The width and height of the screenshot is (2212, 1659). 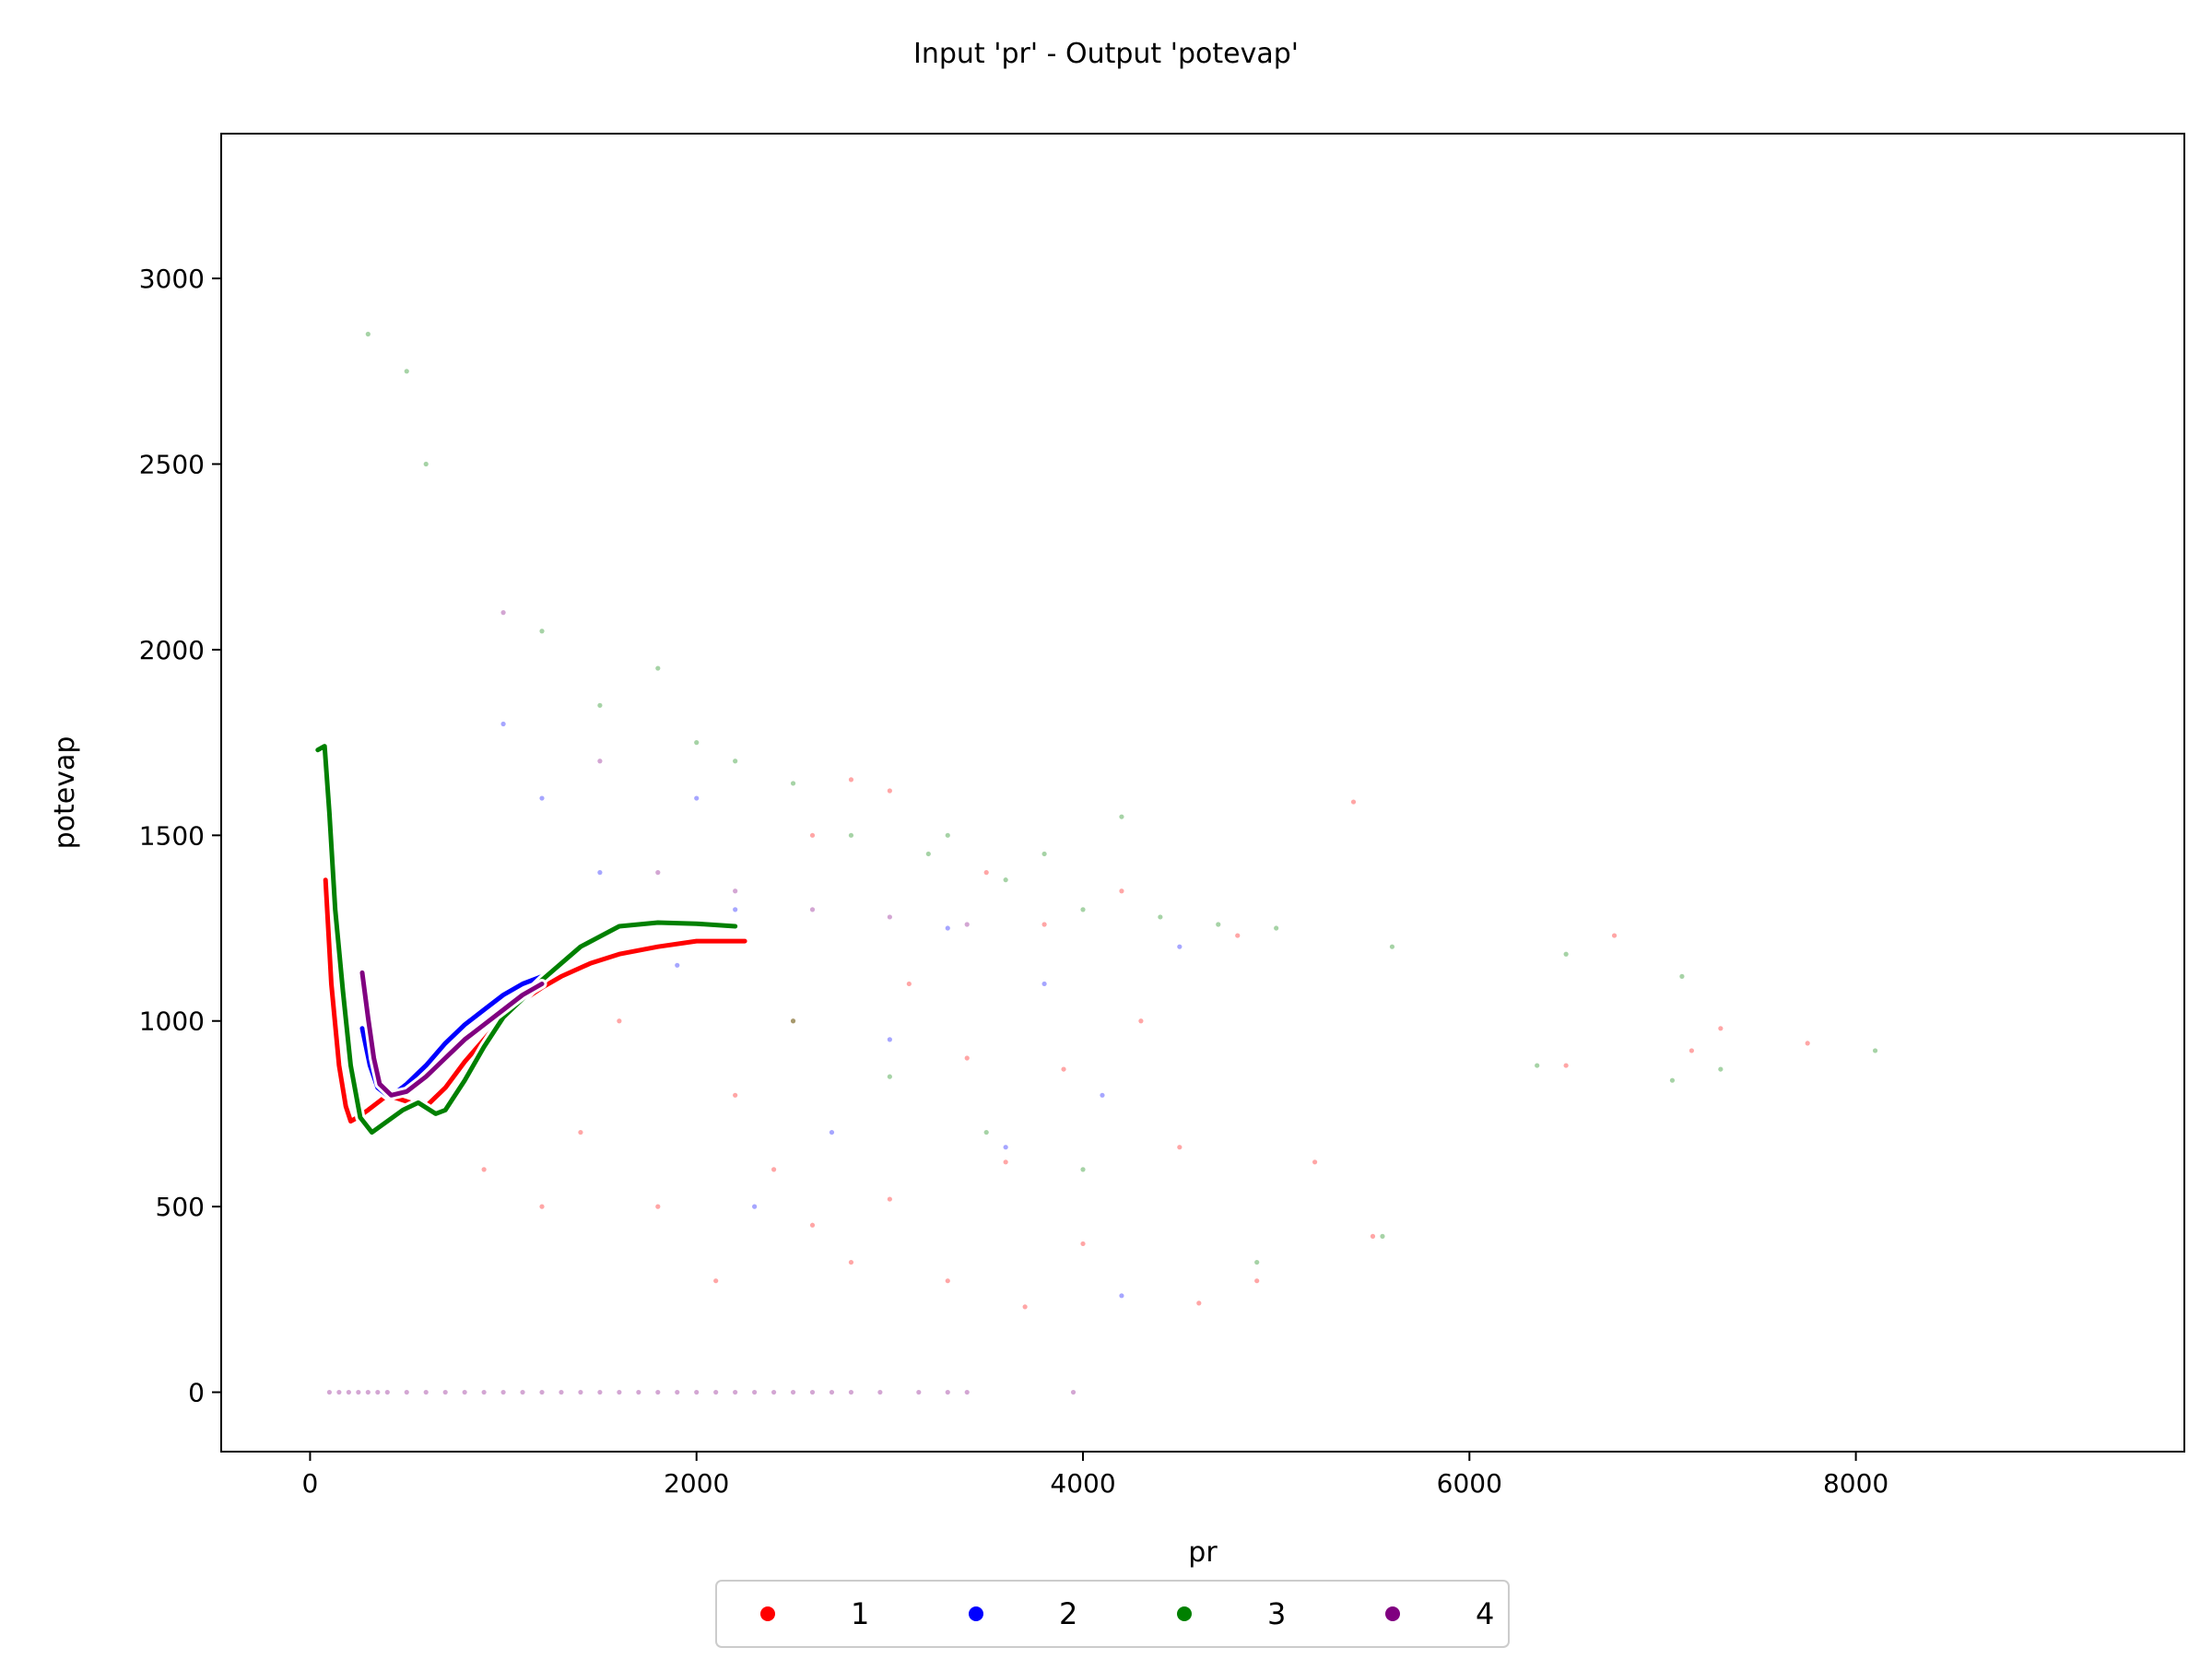 I want to click on y-tick-label: 500, so click(x=180, y=1207).